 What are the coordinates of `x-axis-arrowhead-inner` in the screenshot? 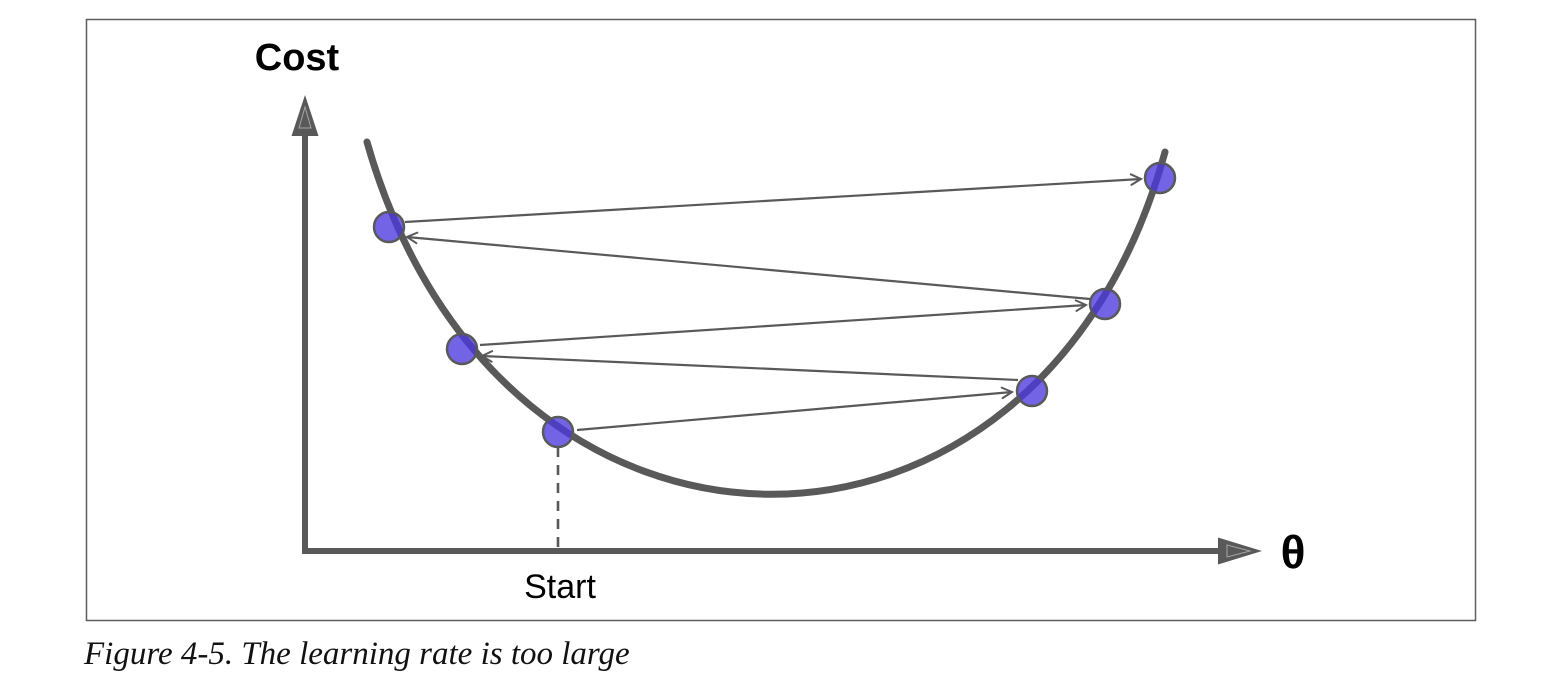 It's located at (1239, 551).